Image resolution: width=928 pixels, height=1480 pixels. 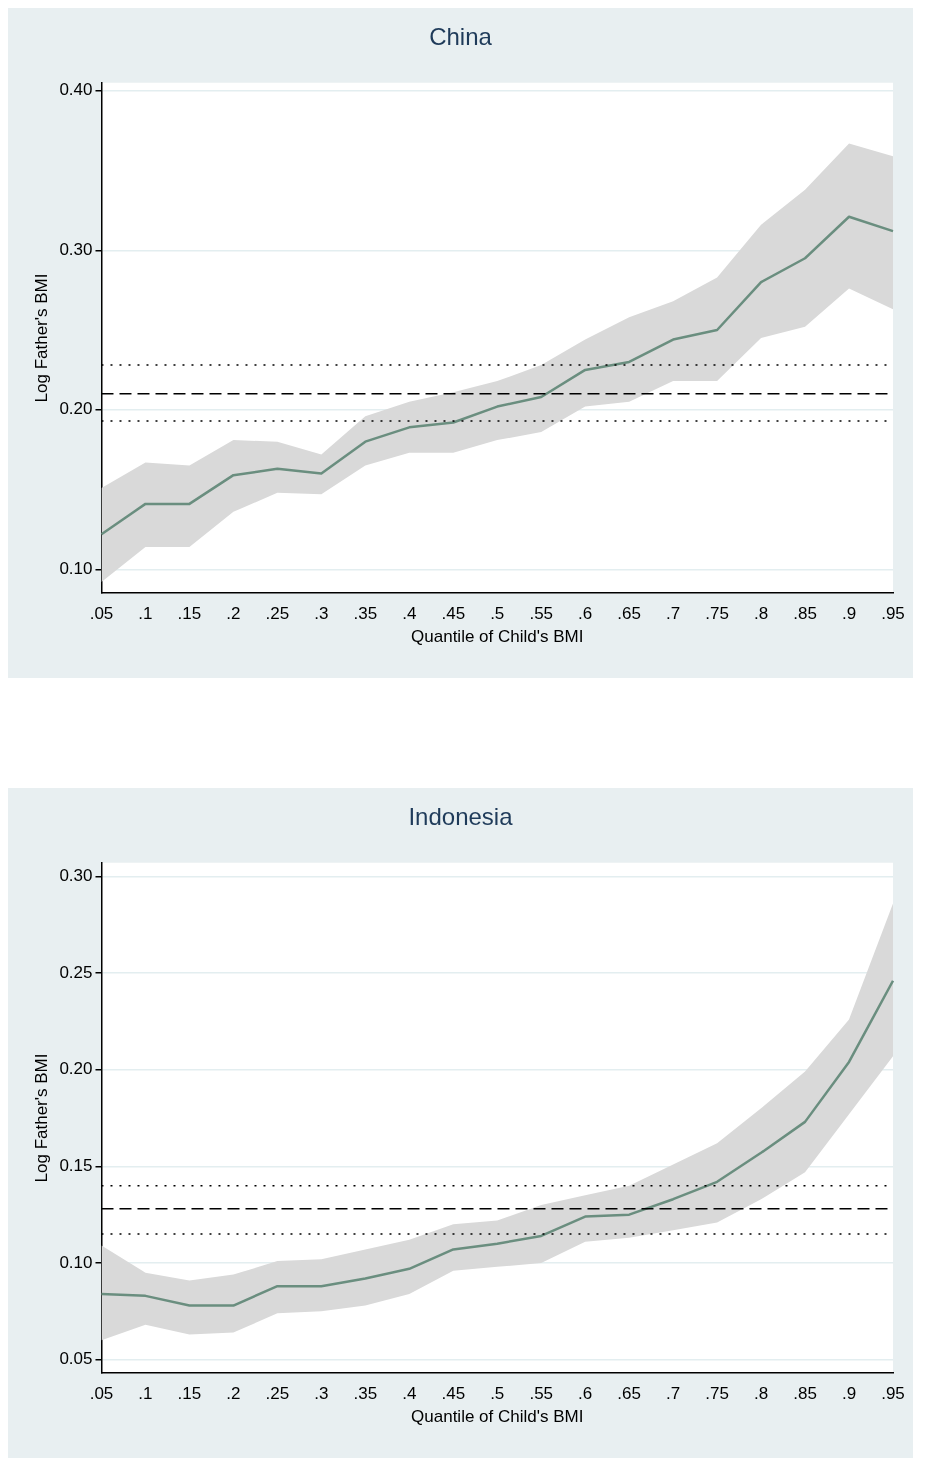 What do you see at coordinates (76, 972) in the screenshot?
I see `y-tick-label: 0.25` at bounding box center [76, 972].